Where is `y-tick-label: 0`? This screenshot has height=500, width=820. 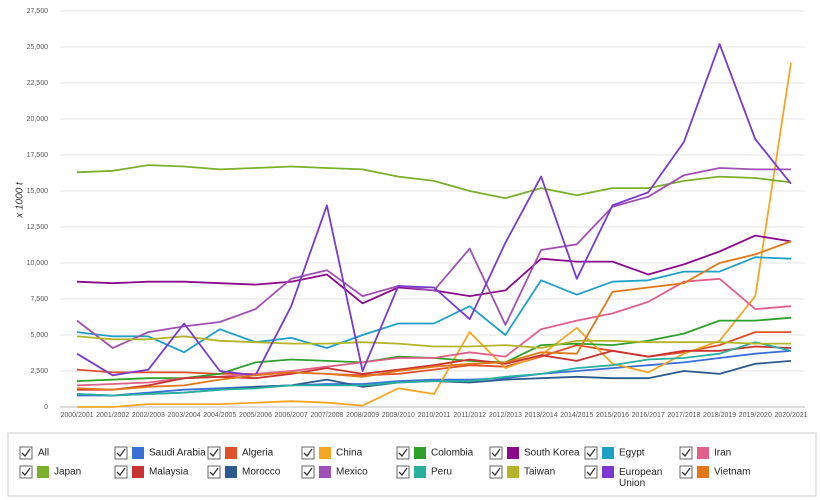
y-tick-label: 0 is located at coordinates (46, 407).